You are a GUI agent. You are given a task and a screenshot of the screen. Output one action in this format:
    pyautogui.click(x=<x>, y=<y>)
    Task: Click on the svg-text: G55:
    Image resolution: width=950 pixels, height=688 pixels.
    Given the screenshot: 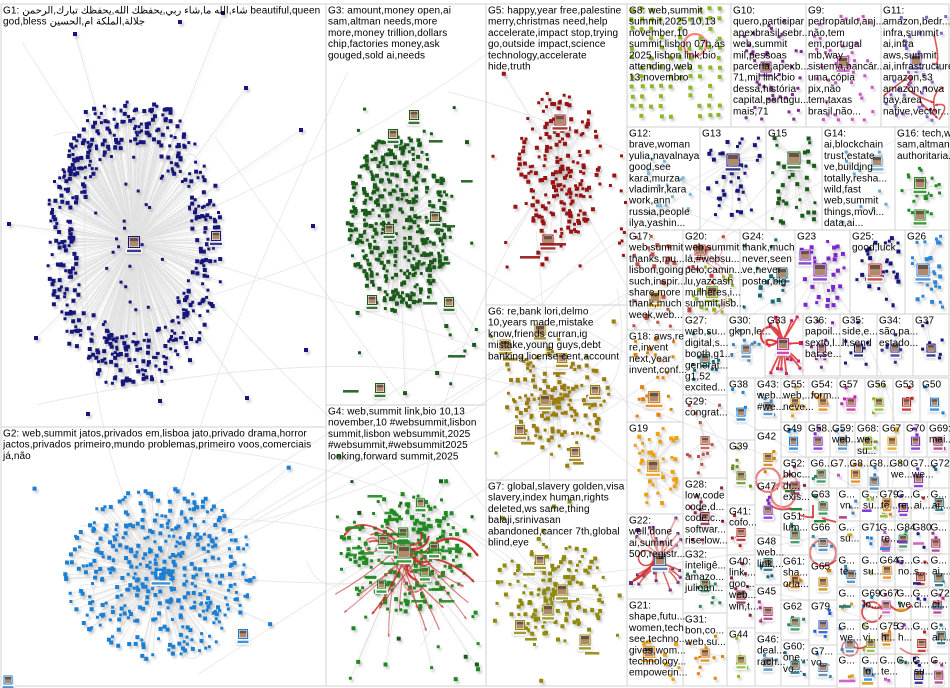 What is the action you would take?
    pyautogui.click(x=794, y=385)
    